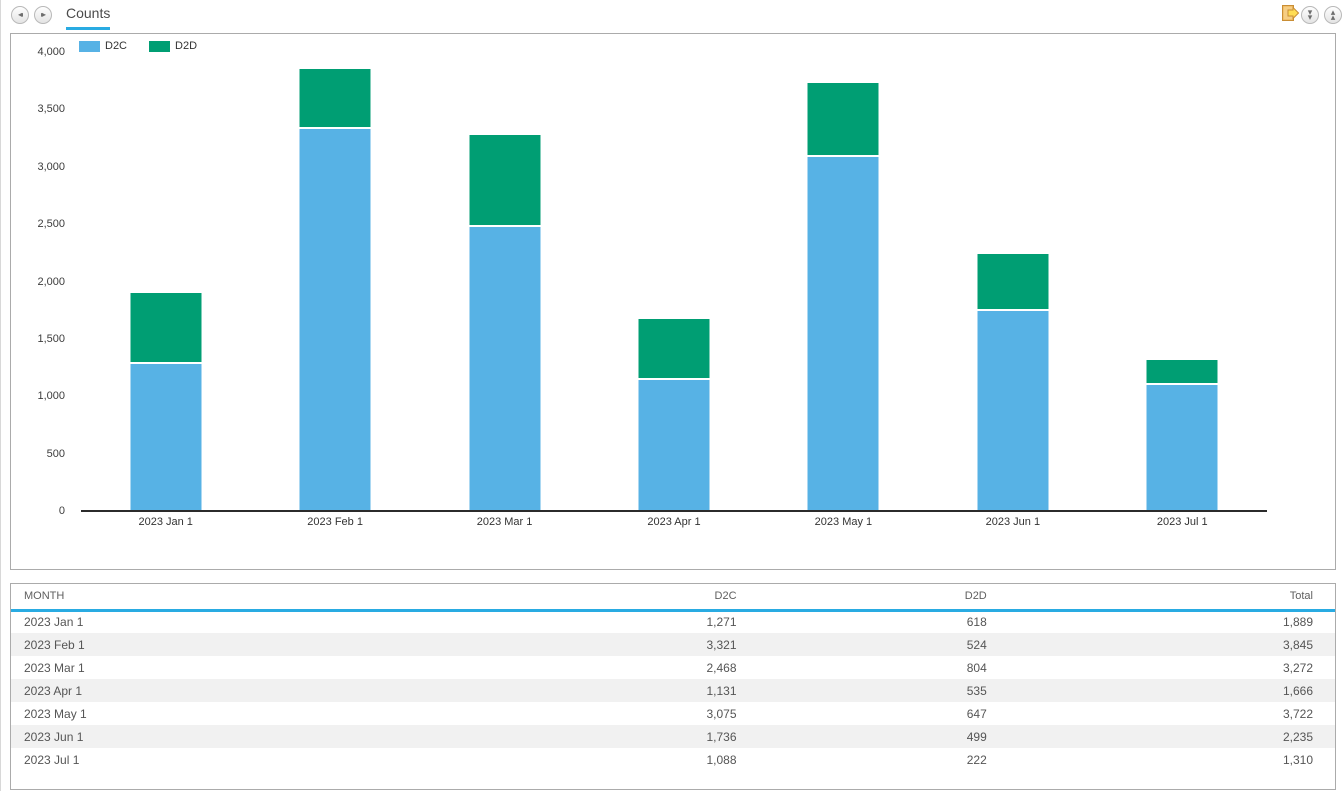 The width and height of the screenshot is (1343, 791). I want to click on column-header-d2c: D2C, so click(638, 598).